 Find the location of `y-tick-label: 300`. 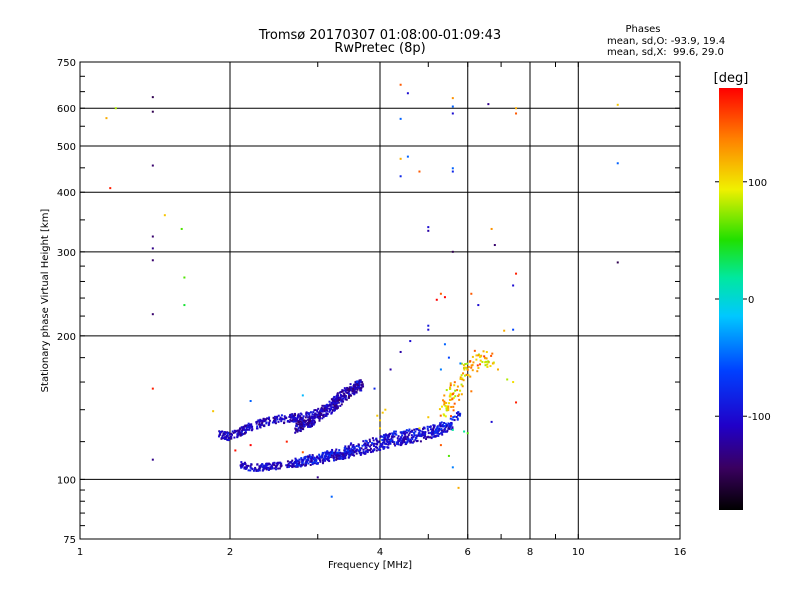

y-tick-label: 300 is located at coordinates (66, 253).